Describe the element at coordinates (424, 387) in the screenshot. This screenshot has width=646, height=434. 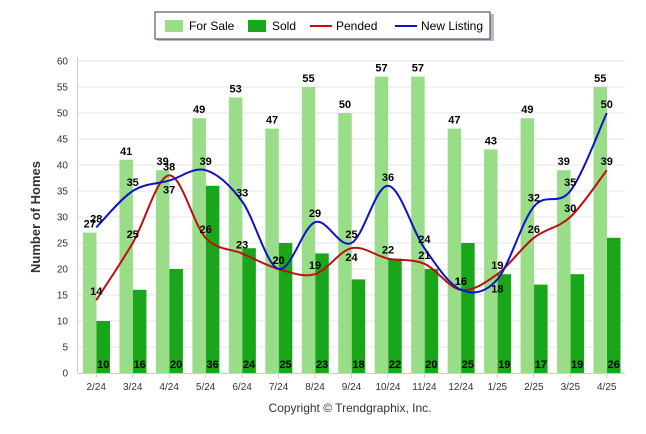
I see `x-tick-label: 11/24` at that location.